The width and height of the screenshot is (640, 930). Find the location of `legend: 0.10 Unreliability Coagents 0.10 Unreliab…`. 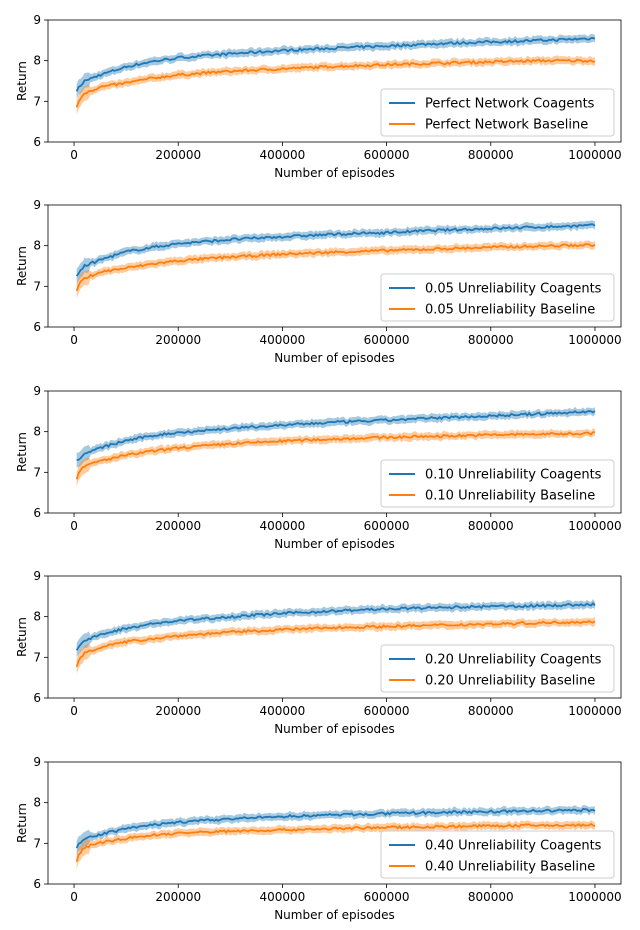

legend: 0.10 Unreliability Coagents 0.10 Unreliab… is located at coordinates (497, 483).